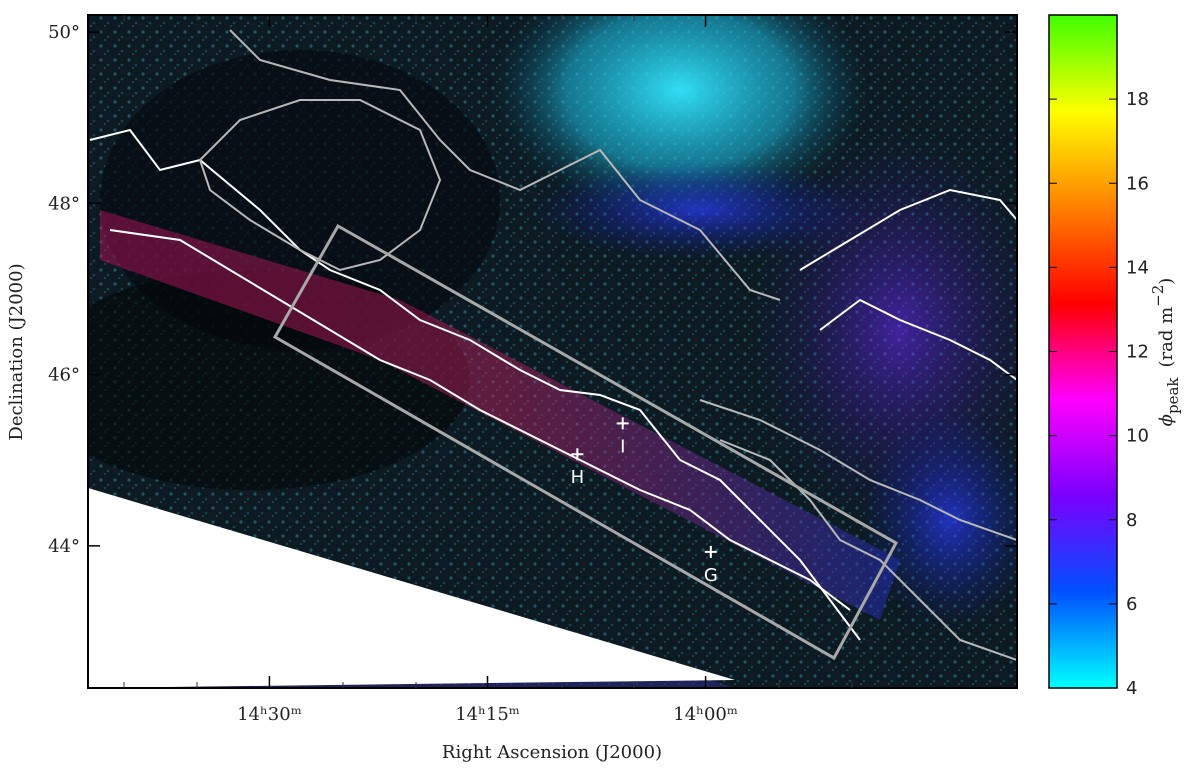  I want to click on colorbar-label: ϕpeak (rad m−2), so click(1165, 352).